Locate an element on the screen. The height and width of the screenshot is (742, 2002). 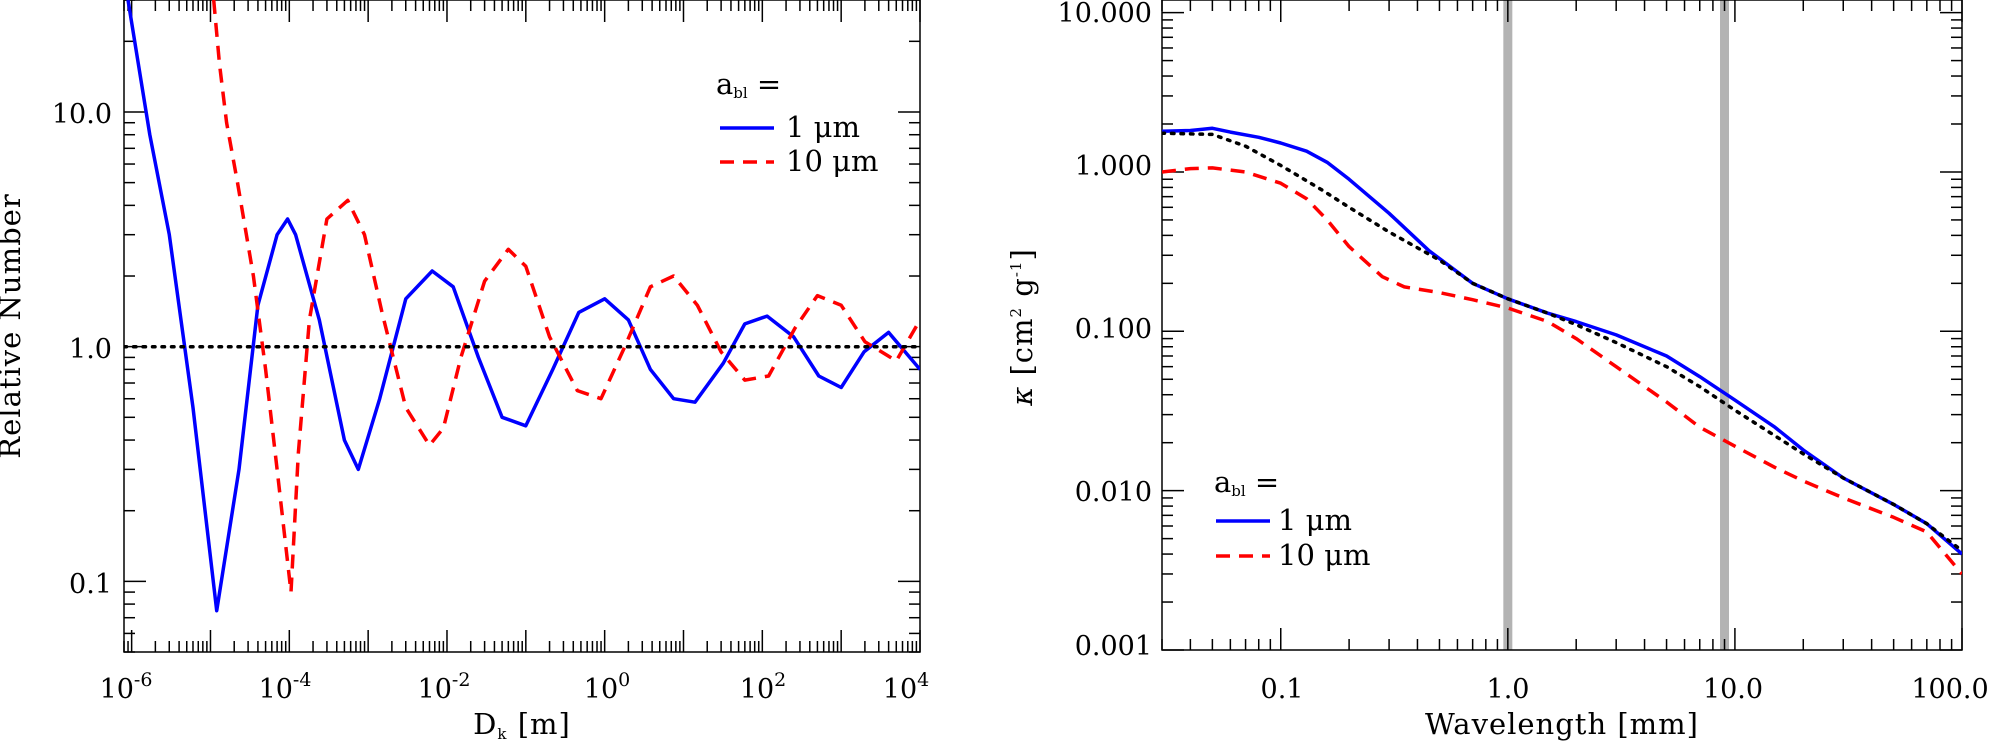
right-x-tick-label-1: 1.0 is located at coordinates (1508, 689).